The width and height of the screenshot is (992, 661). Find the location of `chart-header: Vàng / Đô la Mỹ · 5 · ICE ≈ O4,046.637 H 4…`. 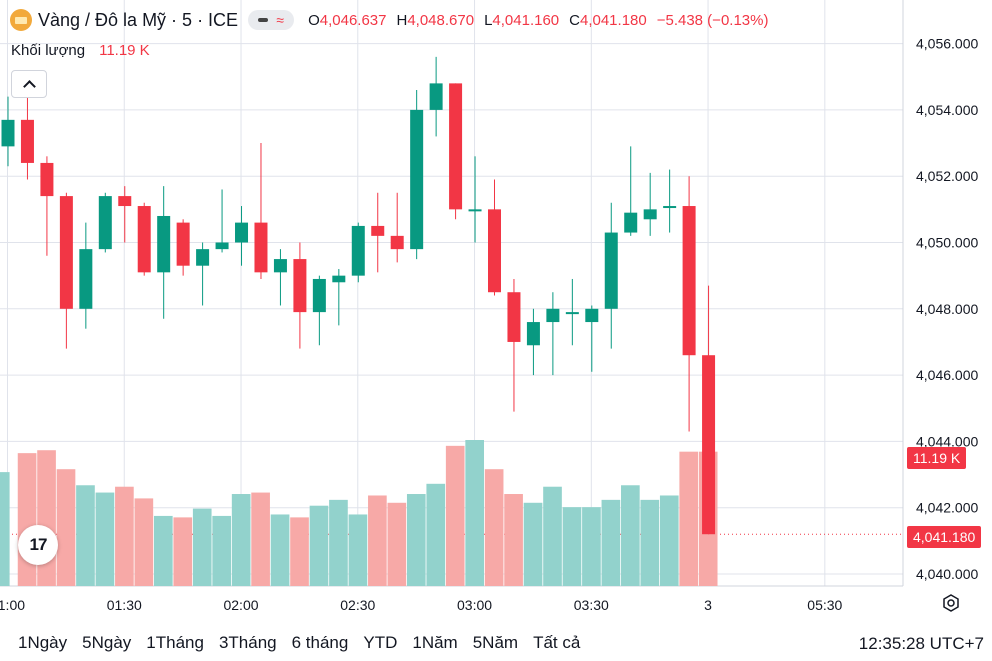

chart-header: Vàng / Đô la Mỹ · 5 · ICE ≈ O4,046.637 H 4… is located at coordinates (384, 20).